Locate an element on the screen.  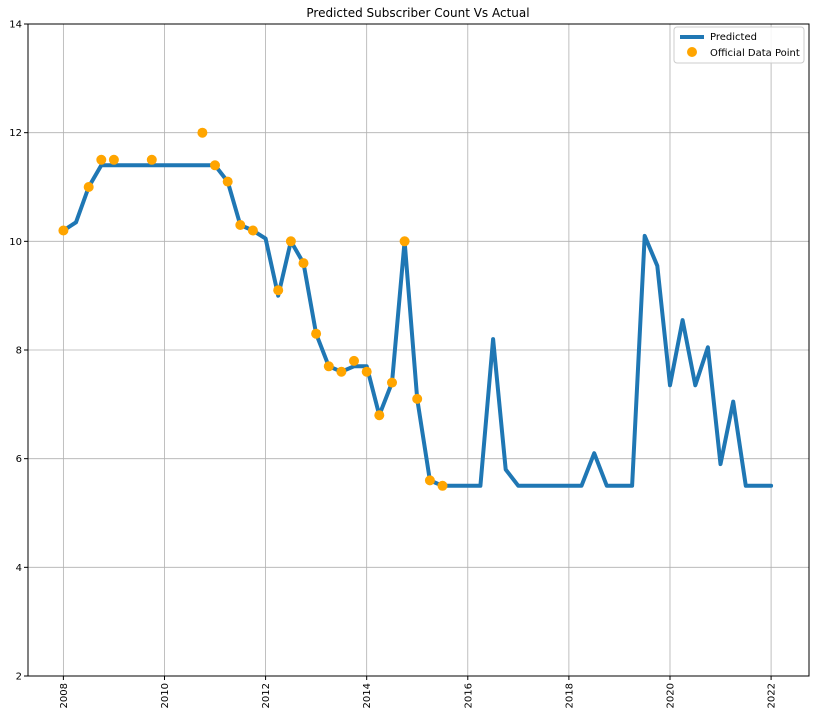
y-tick-label: 2 is located at coordinates (19, 677).